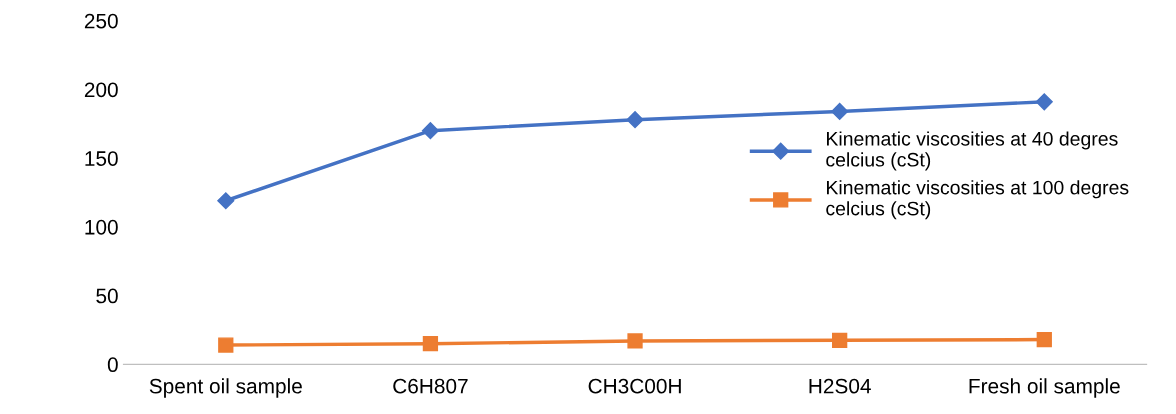 Image resolution: width=1176 pixels, height=414 pixels. What do you see at coordinates (101, 158) in the screenshot?
I see `y-tick-label: 150` at bounding box center [101, 158].